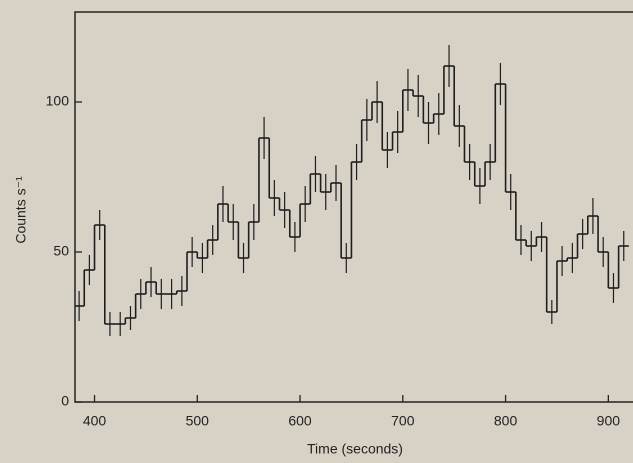 The image size is (633, 463). Describe the element at coordinates (61, 251) in the screenshot. I see `y-tick-label: 50` at that location.